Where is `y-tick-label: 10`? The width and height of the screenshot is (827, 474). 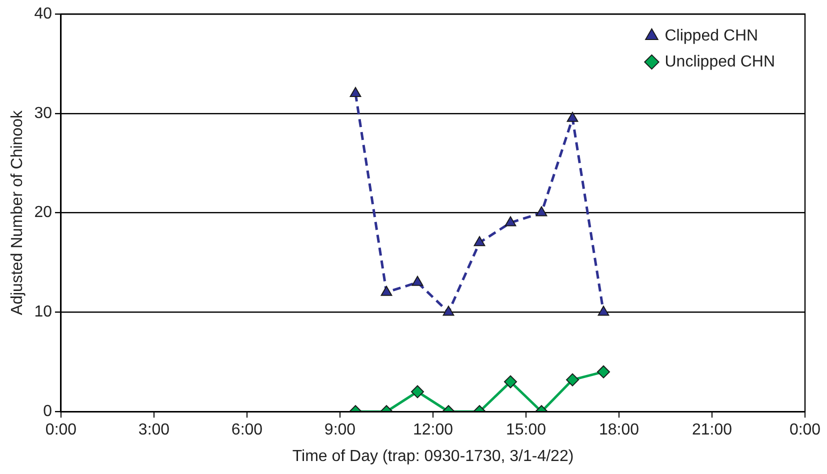
y-tick-label: 10 is located at coordinates (43, 312).